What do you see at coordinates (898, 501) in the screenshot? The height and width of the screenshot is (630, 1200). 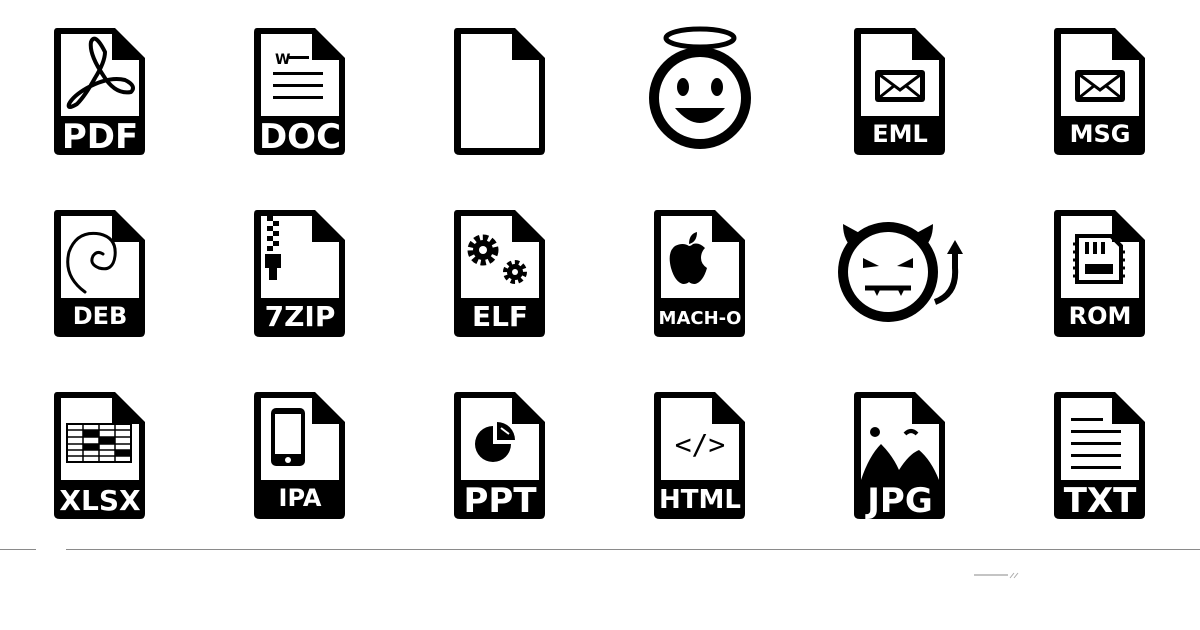 I see `file-type-label: JPG` at bounding box center [898, 501].